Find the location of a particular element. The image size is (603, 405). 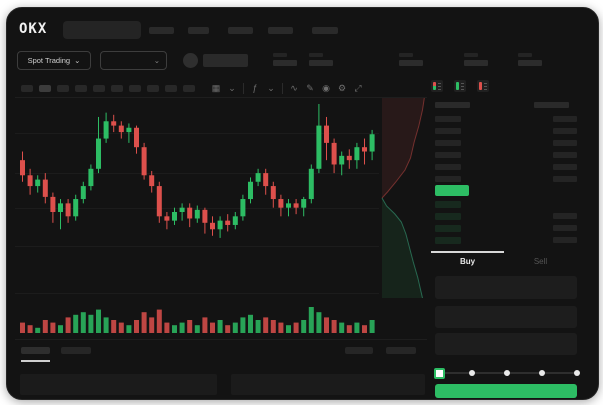

orderbook-view-toggles is located at coordinates (460, 86).